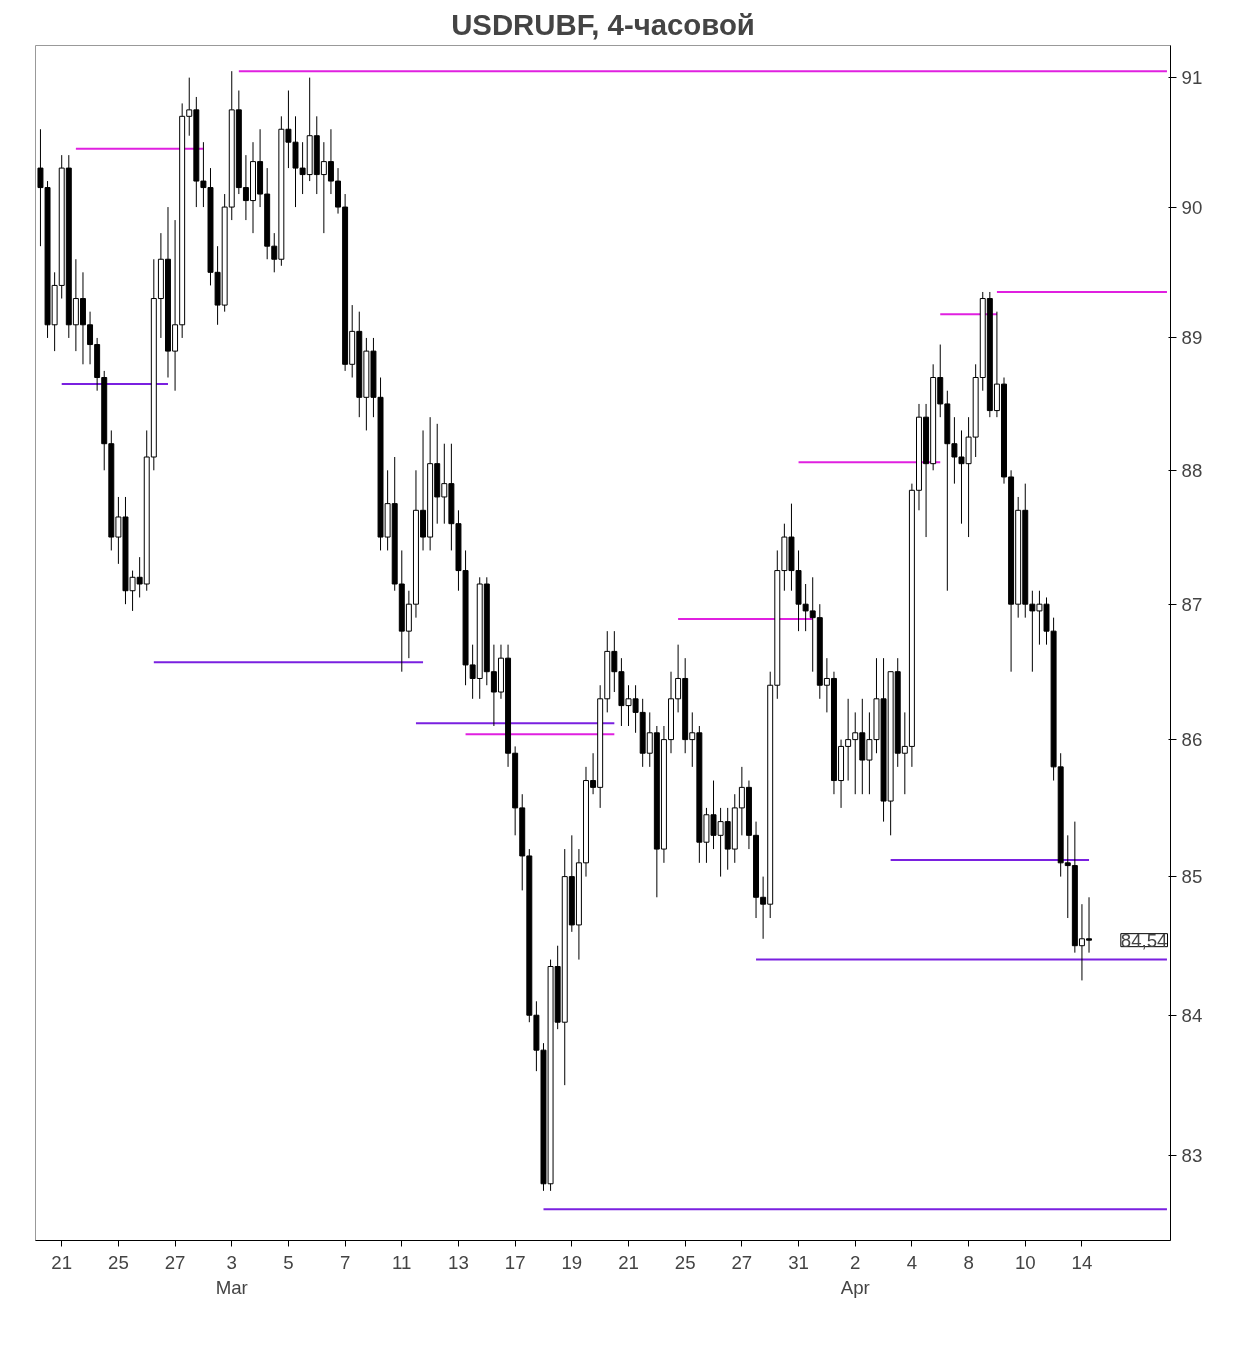 This screenshot has width=1250, height=1363. Describe the element at coordinates (855, 1274) in the screenshot. I see `x-tick-label: 2 Apr` at that location.